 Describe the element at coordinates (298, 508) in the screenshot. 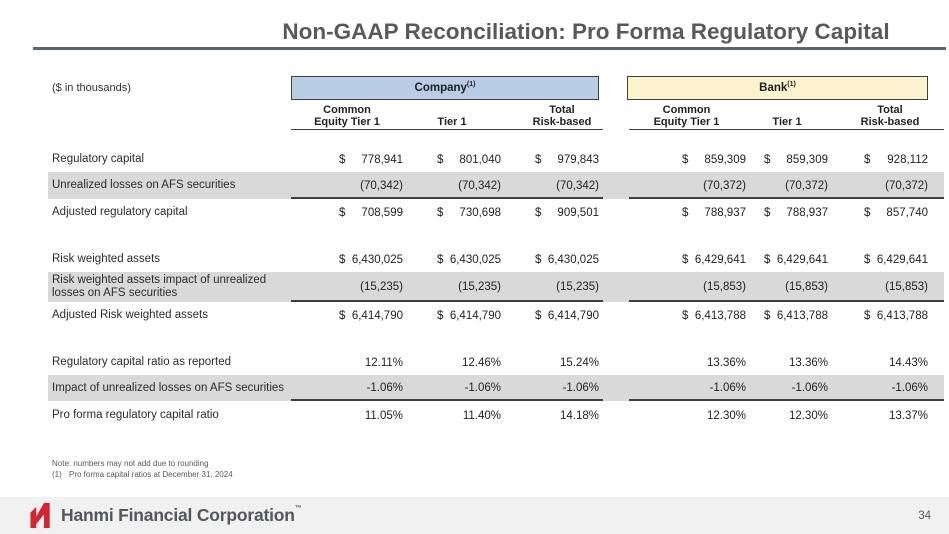

I see `trademark-icon: ™` at that location.